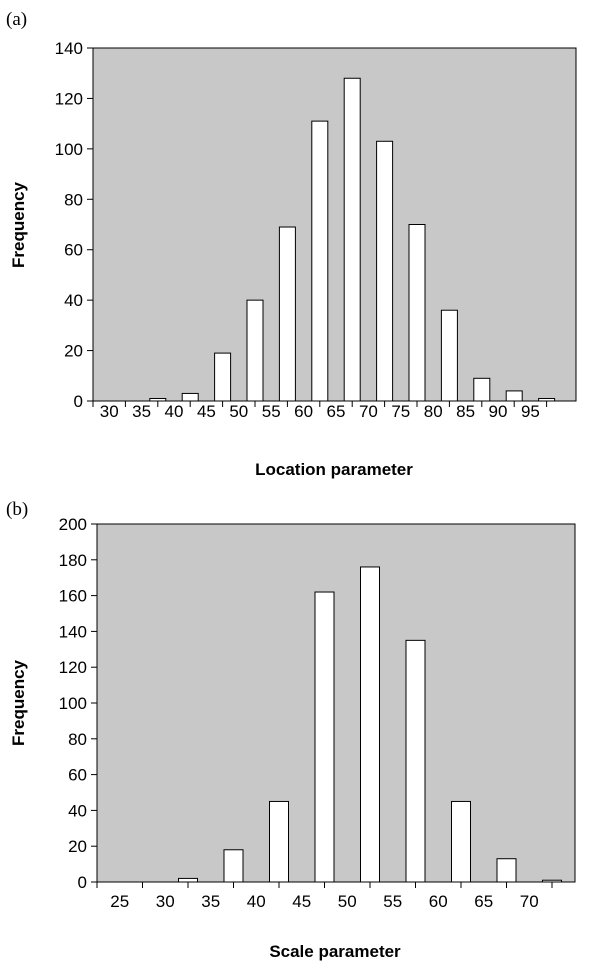 This screenshot has width=595, height=963. What do you see at coordinates (498, 411) in the screenshot?
I see `x-tick-label-a-12: 90` at bounding box center [498, 411].